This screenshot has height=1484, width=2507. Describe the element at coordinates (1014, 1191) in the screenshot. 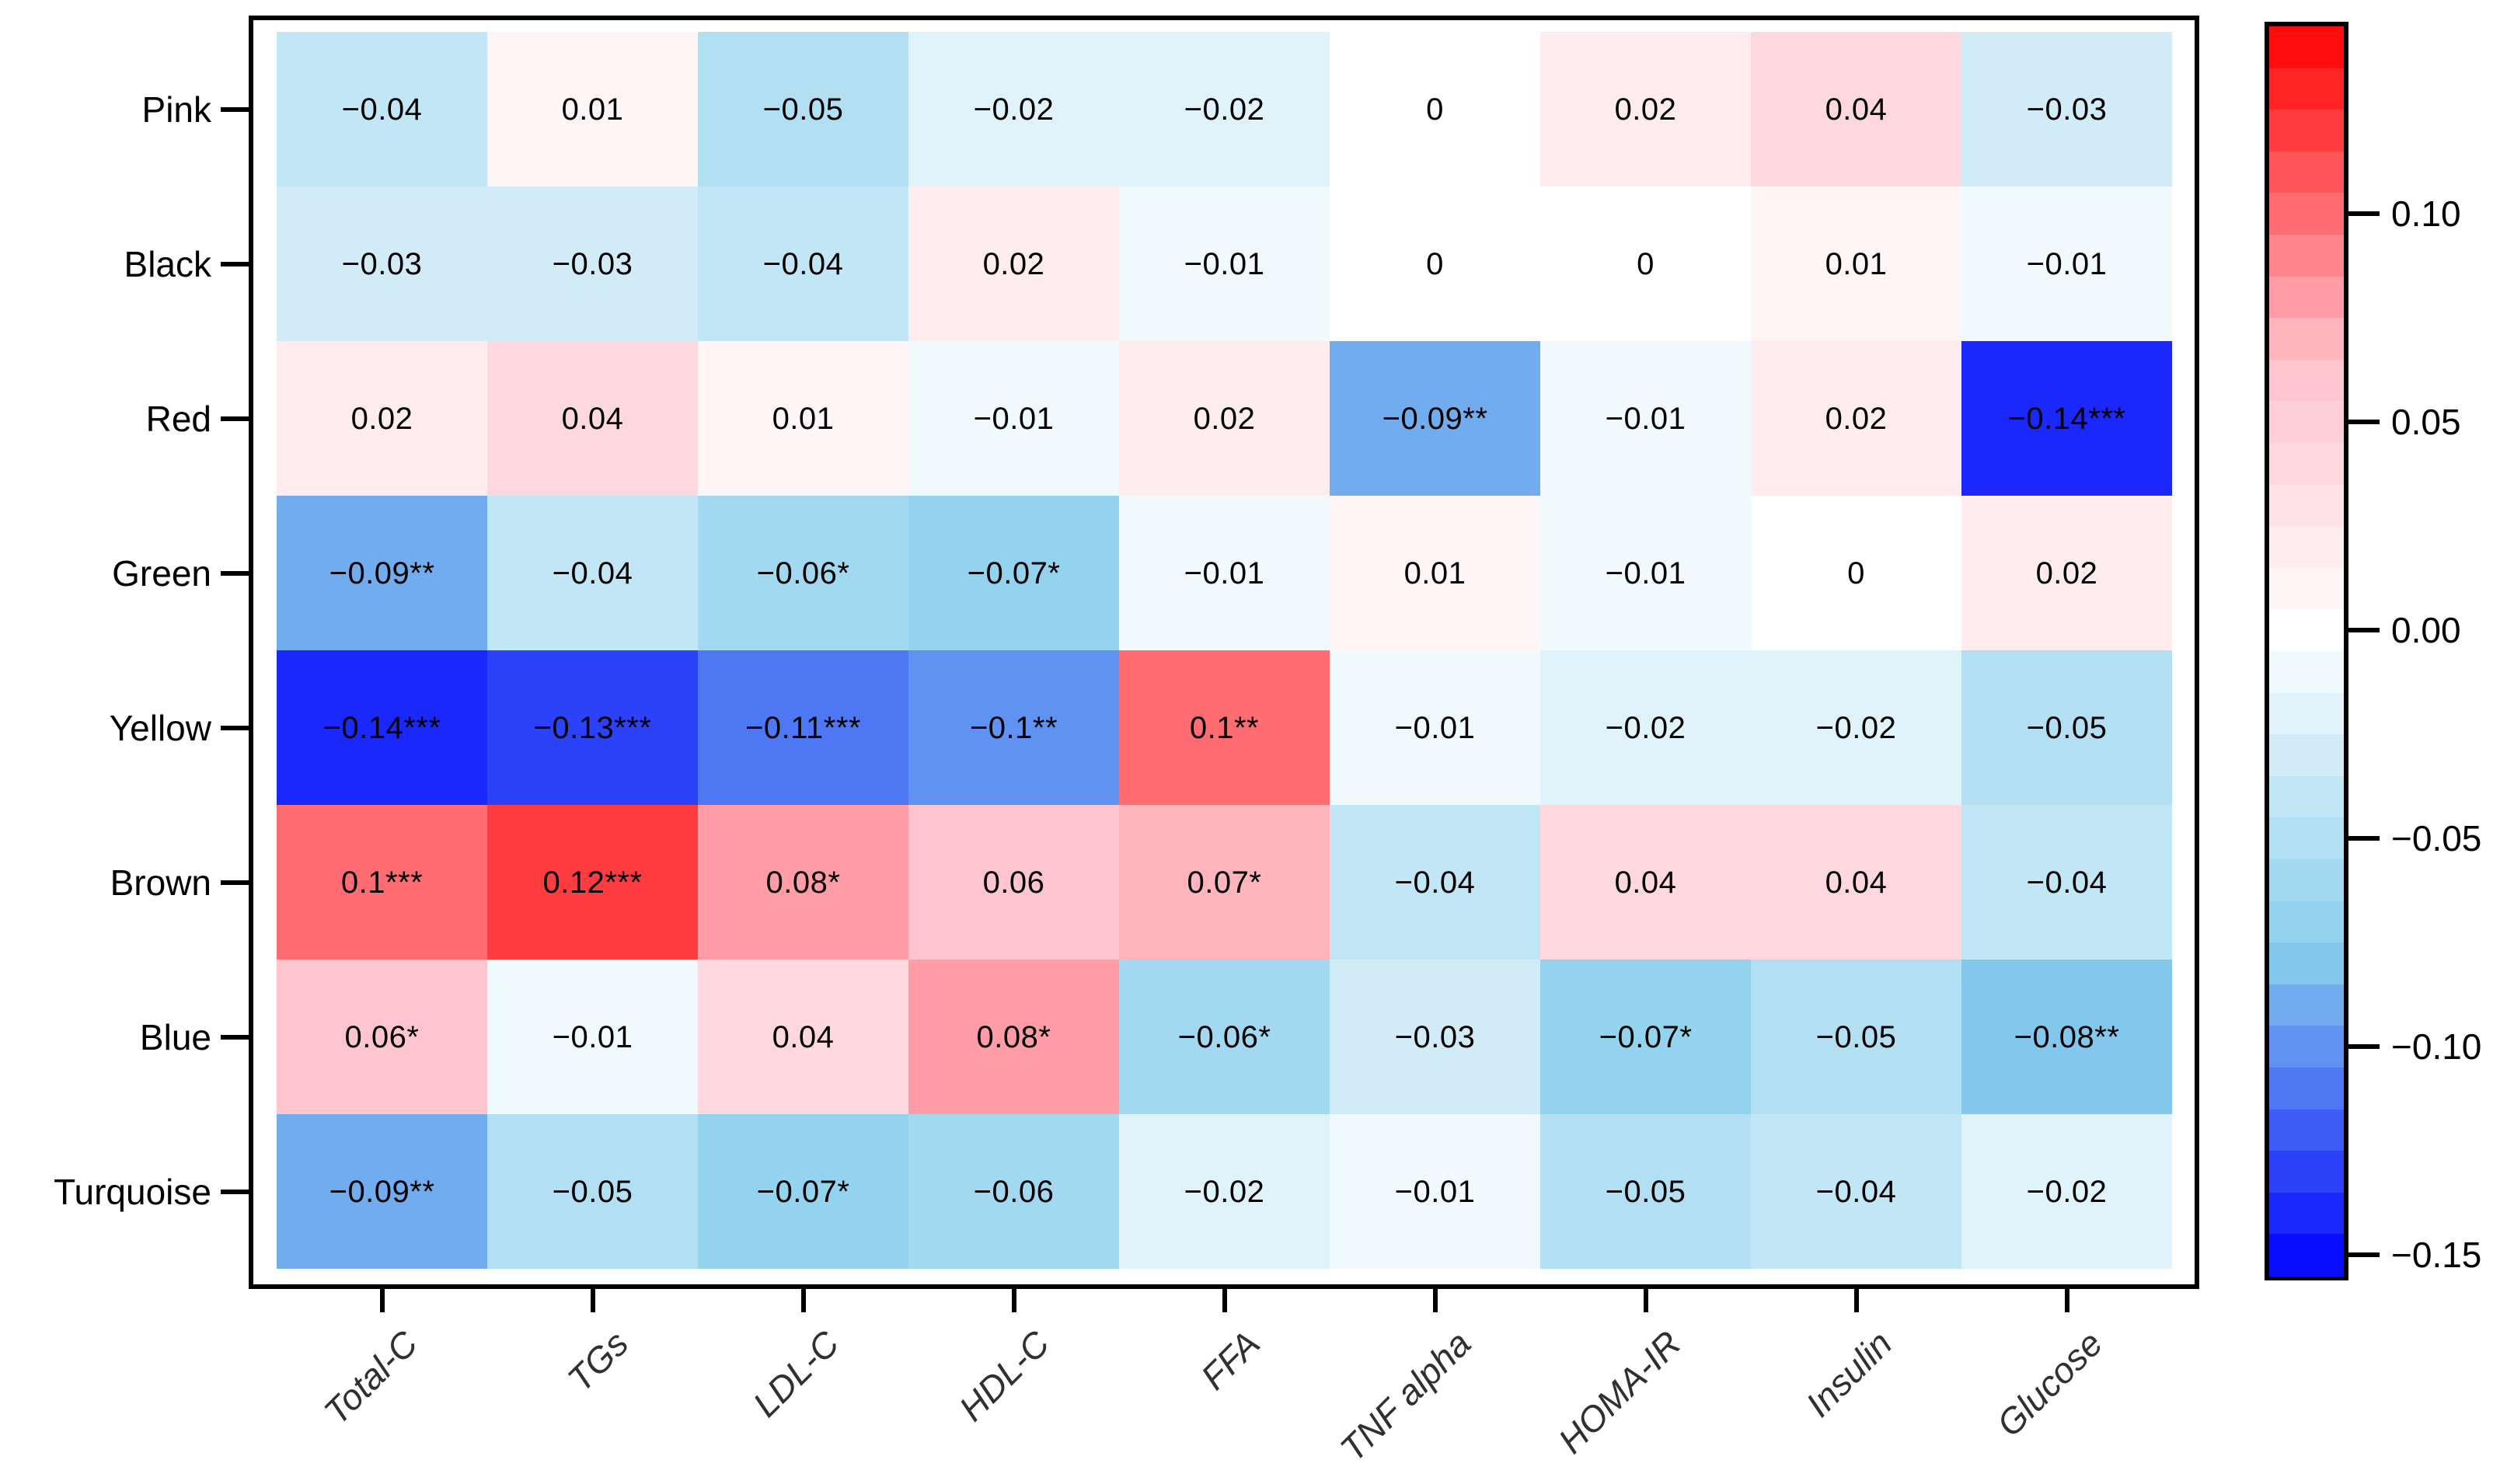

I see `cell-turquoise-hdl-c: −0.06` at that location.